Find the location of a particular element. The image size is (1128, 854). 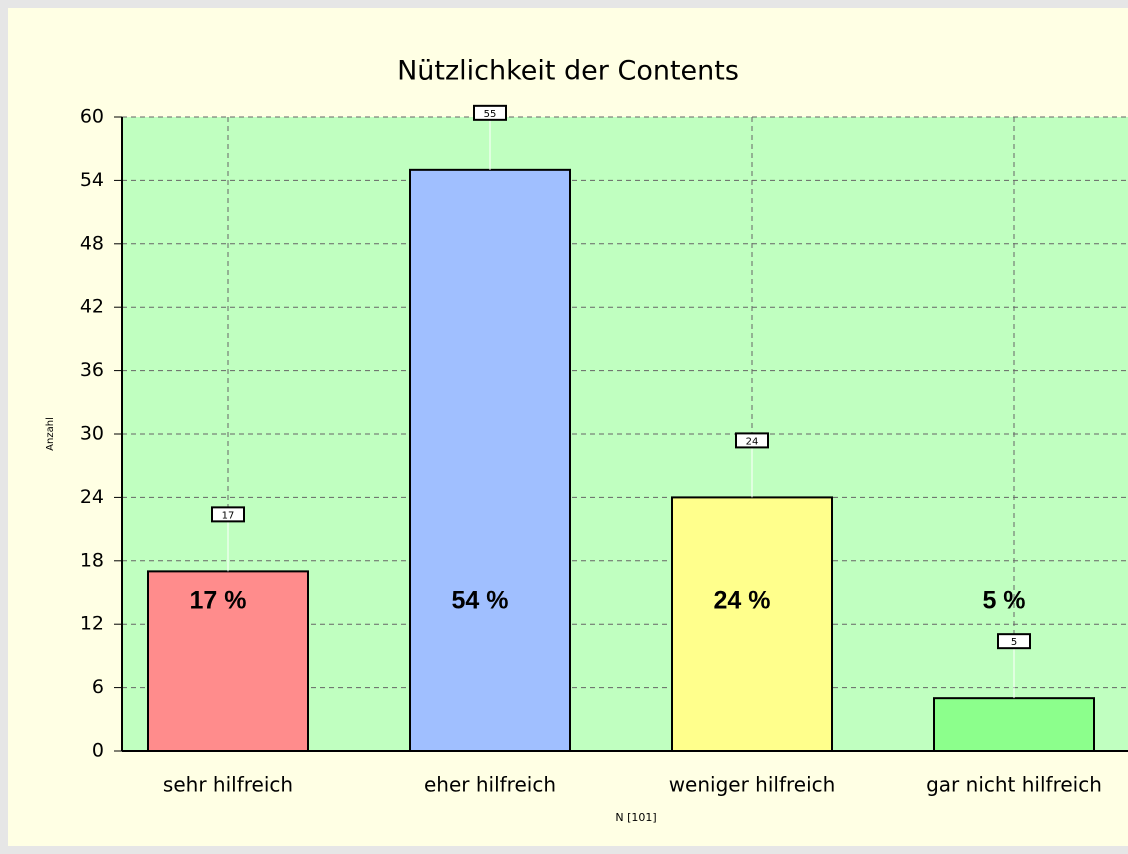

x-tick-label: weniger hilfreich is located at coordinates (752, 785).